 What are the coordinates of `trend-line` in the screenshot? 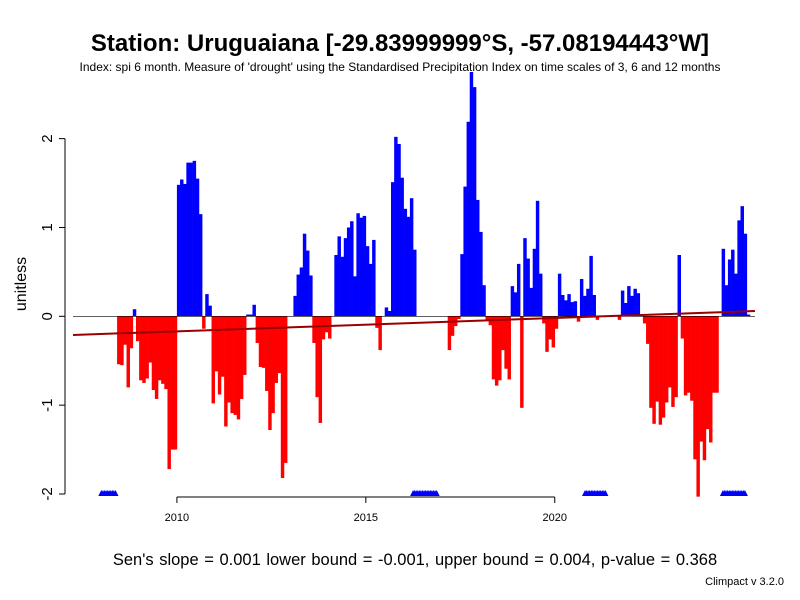 It's located at (414, 322).